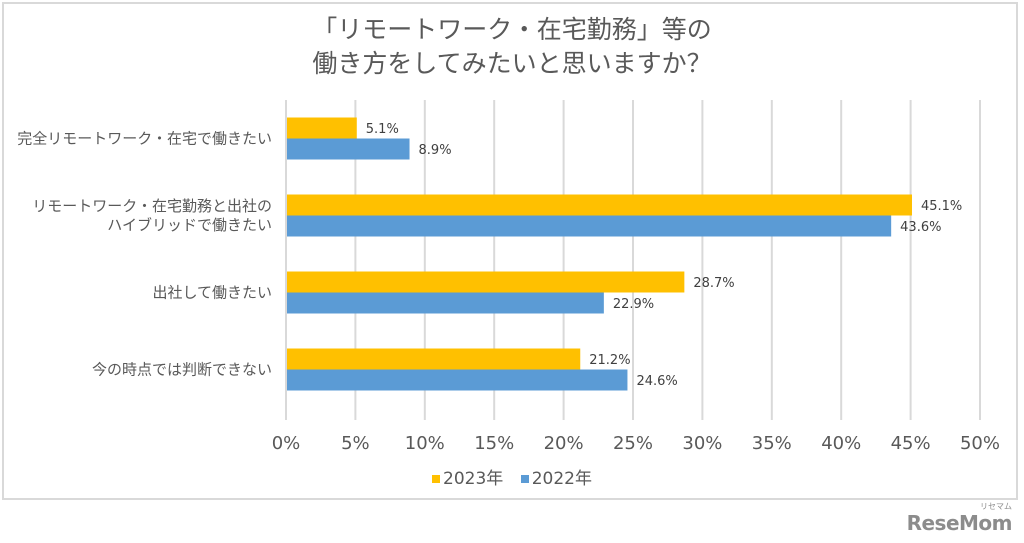 The height and width of the screenshot is (543, 1024). I want to click on x-tick-label: 45%, so click(911, 443).